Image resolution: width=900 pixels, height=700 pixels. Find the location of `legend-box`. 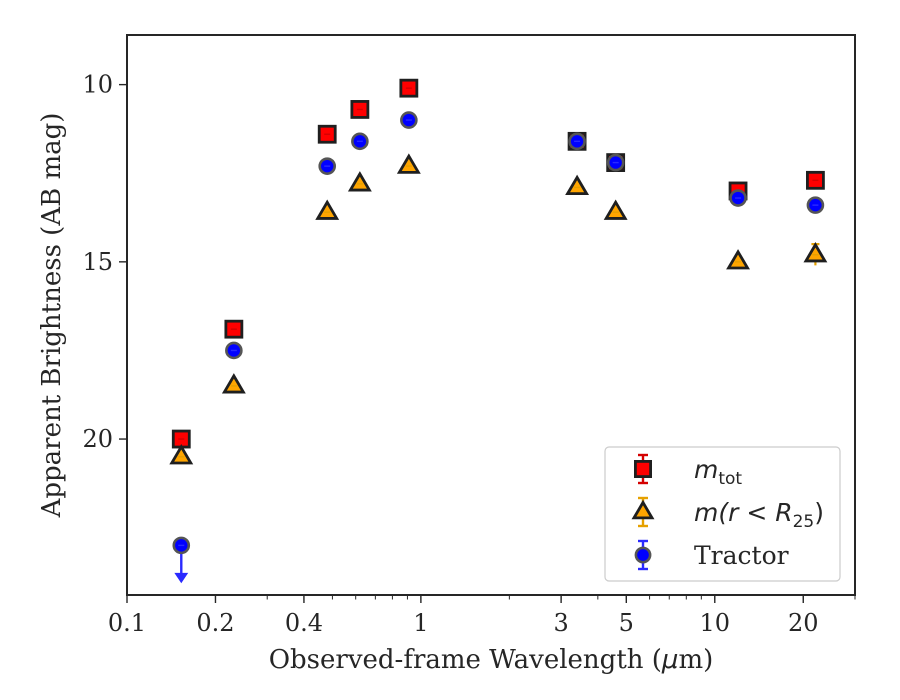

legend-box is located at coordinates (722, 514).